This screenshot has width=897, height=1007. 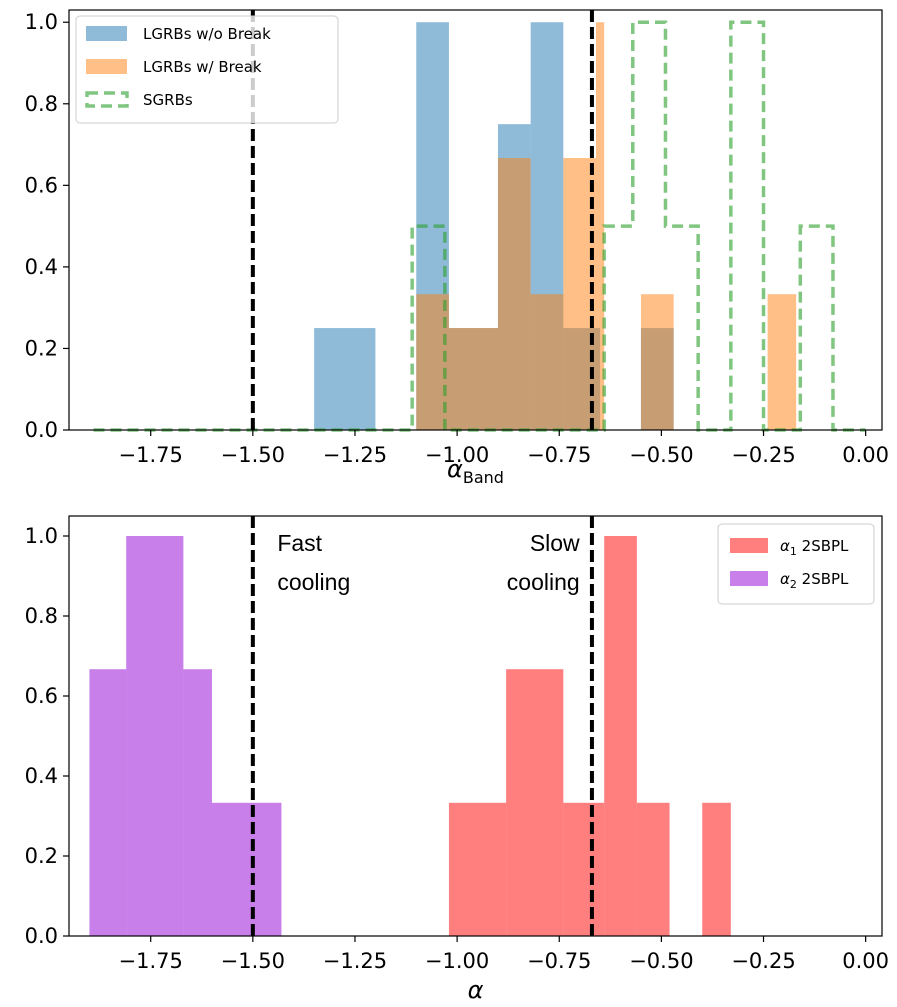 What do you see at coordinates (207, 34) in the screenshot?
I see `legend-label: LGRBs w/o Break` at bounding box center [207, 34].